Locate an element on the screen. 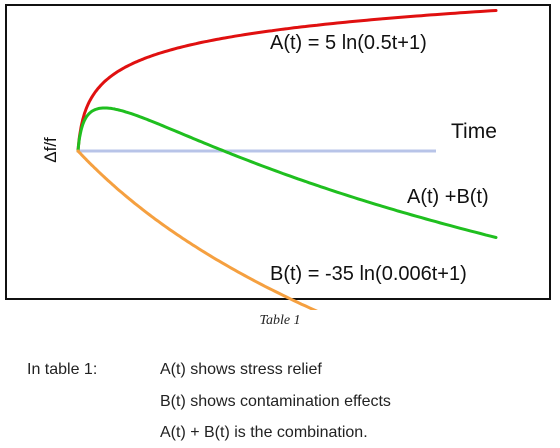 The height and width of the screenshot is (448, 560). note-line-sum: A(t) + B(t) is the combination. is located at coordinates (264, 432).